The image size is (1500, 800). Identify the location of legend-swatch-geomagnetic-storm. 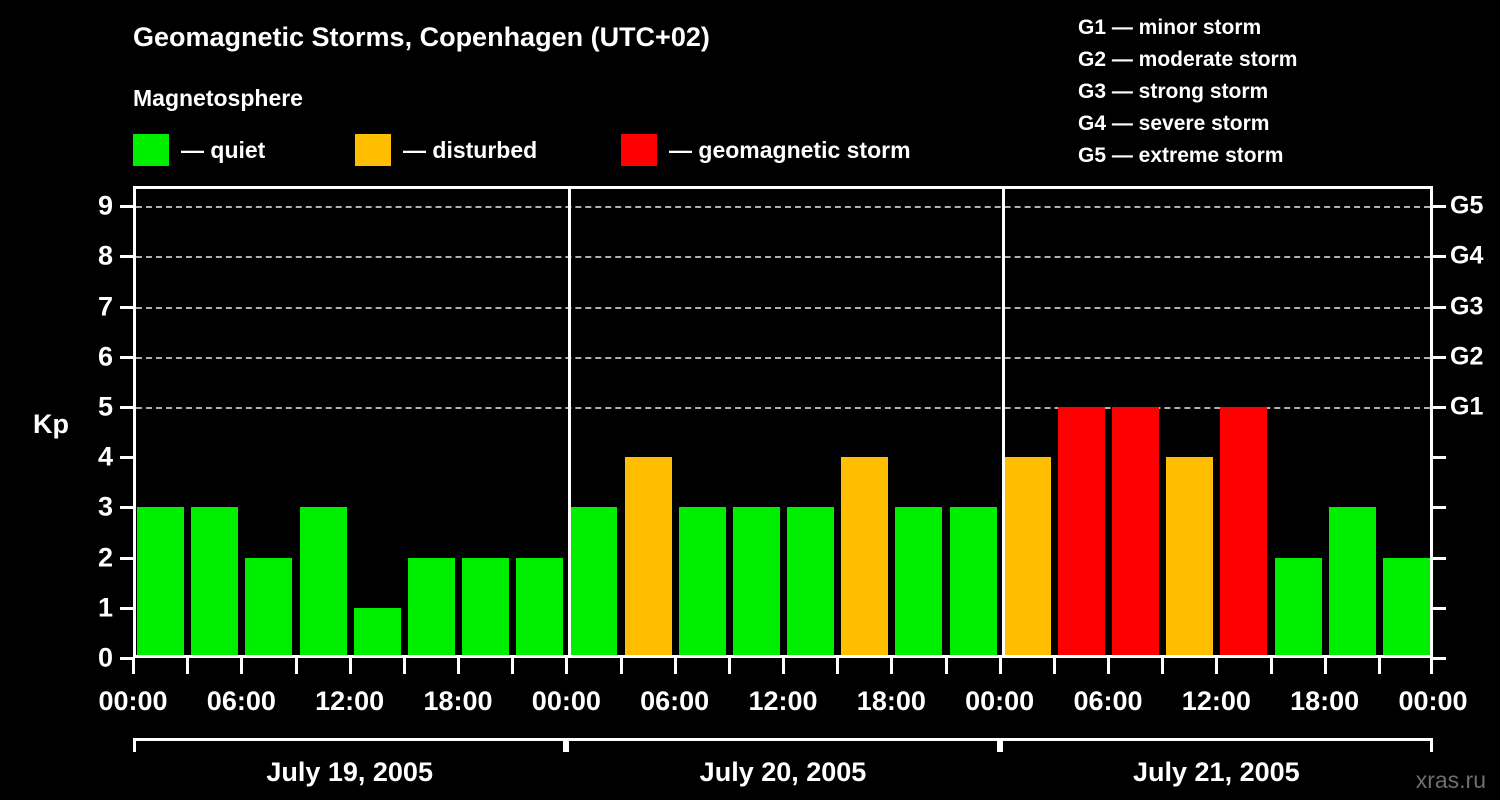
(639, 150).